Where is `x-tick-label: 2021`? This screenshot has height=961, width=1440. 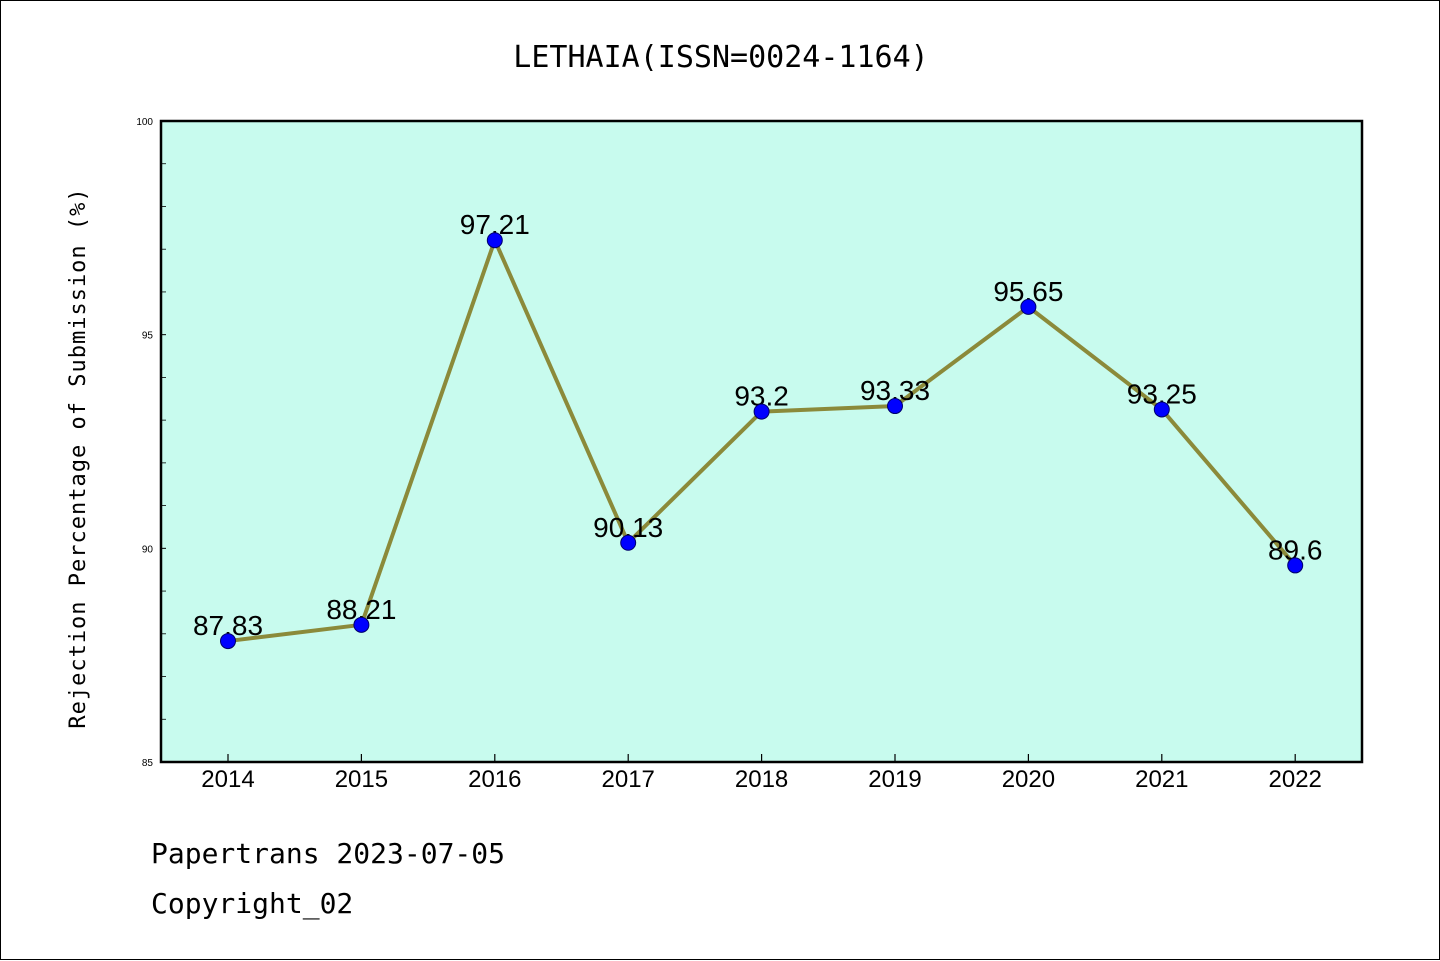
x-tick-label: 2021 is located at coordinates (1161, 779).